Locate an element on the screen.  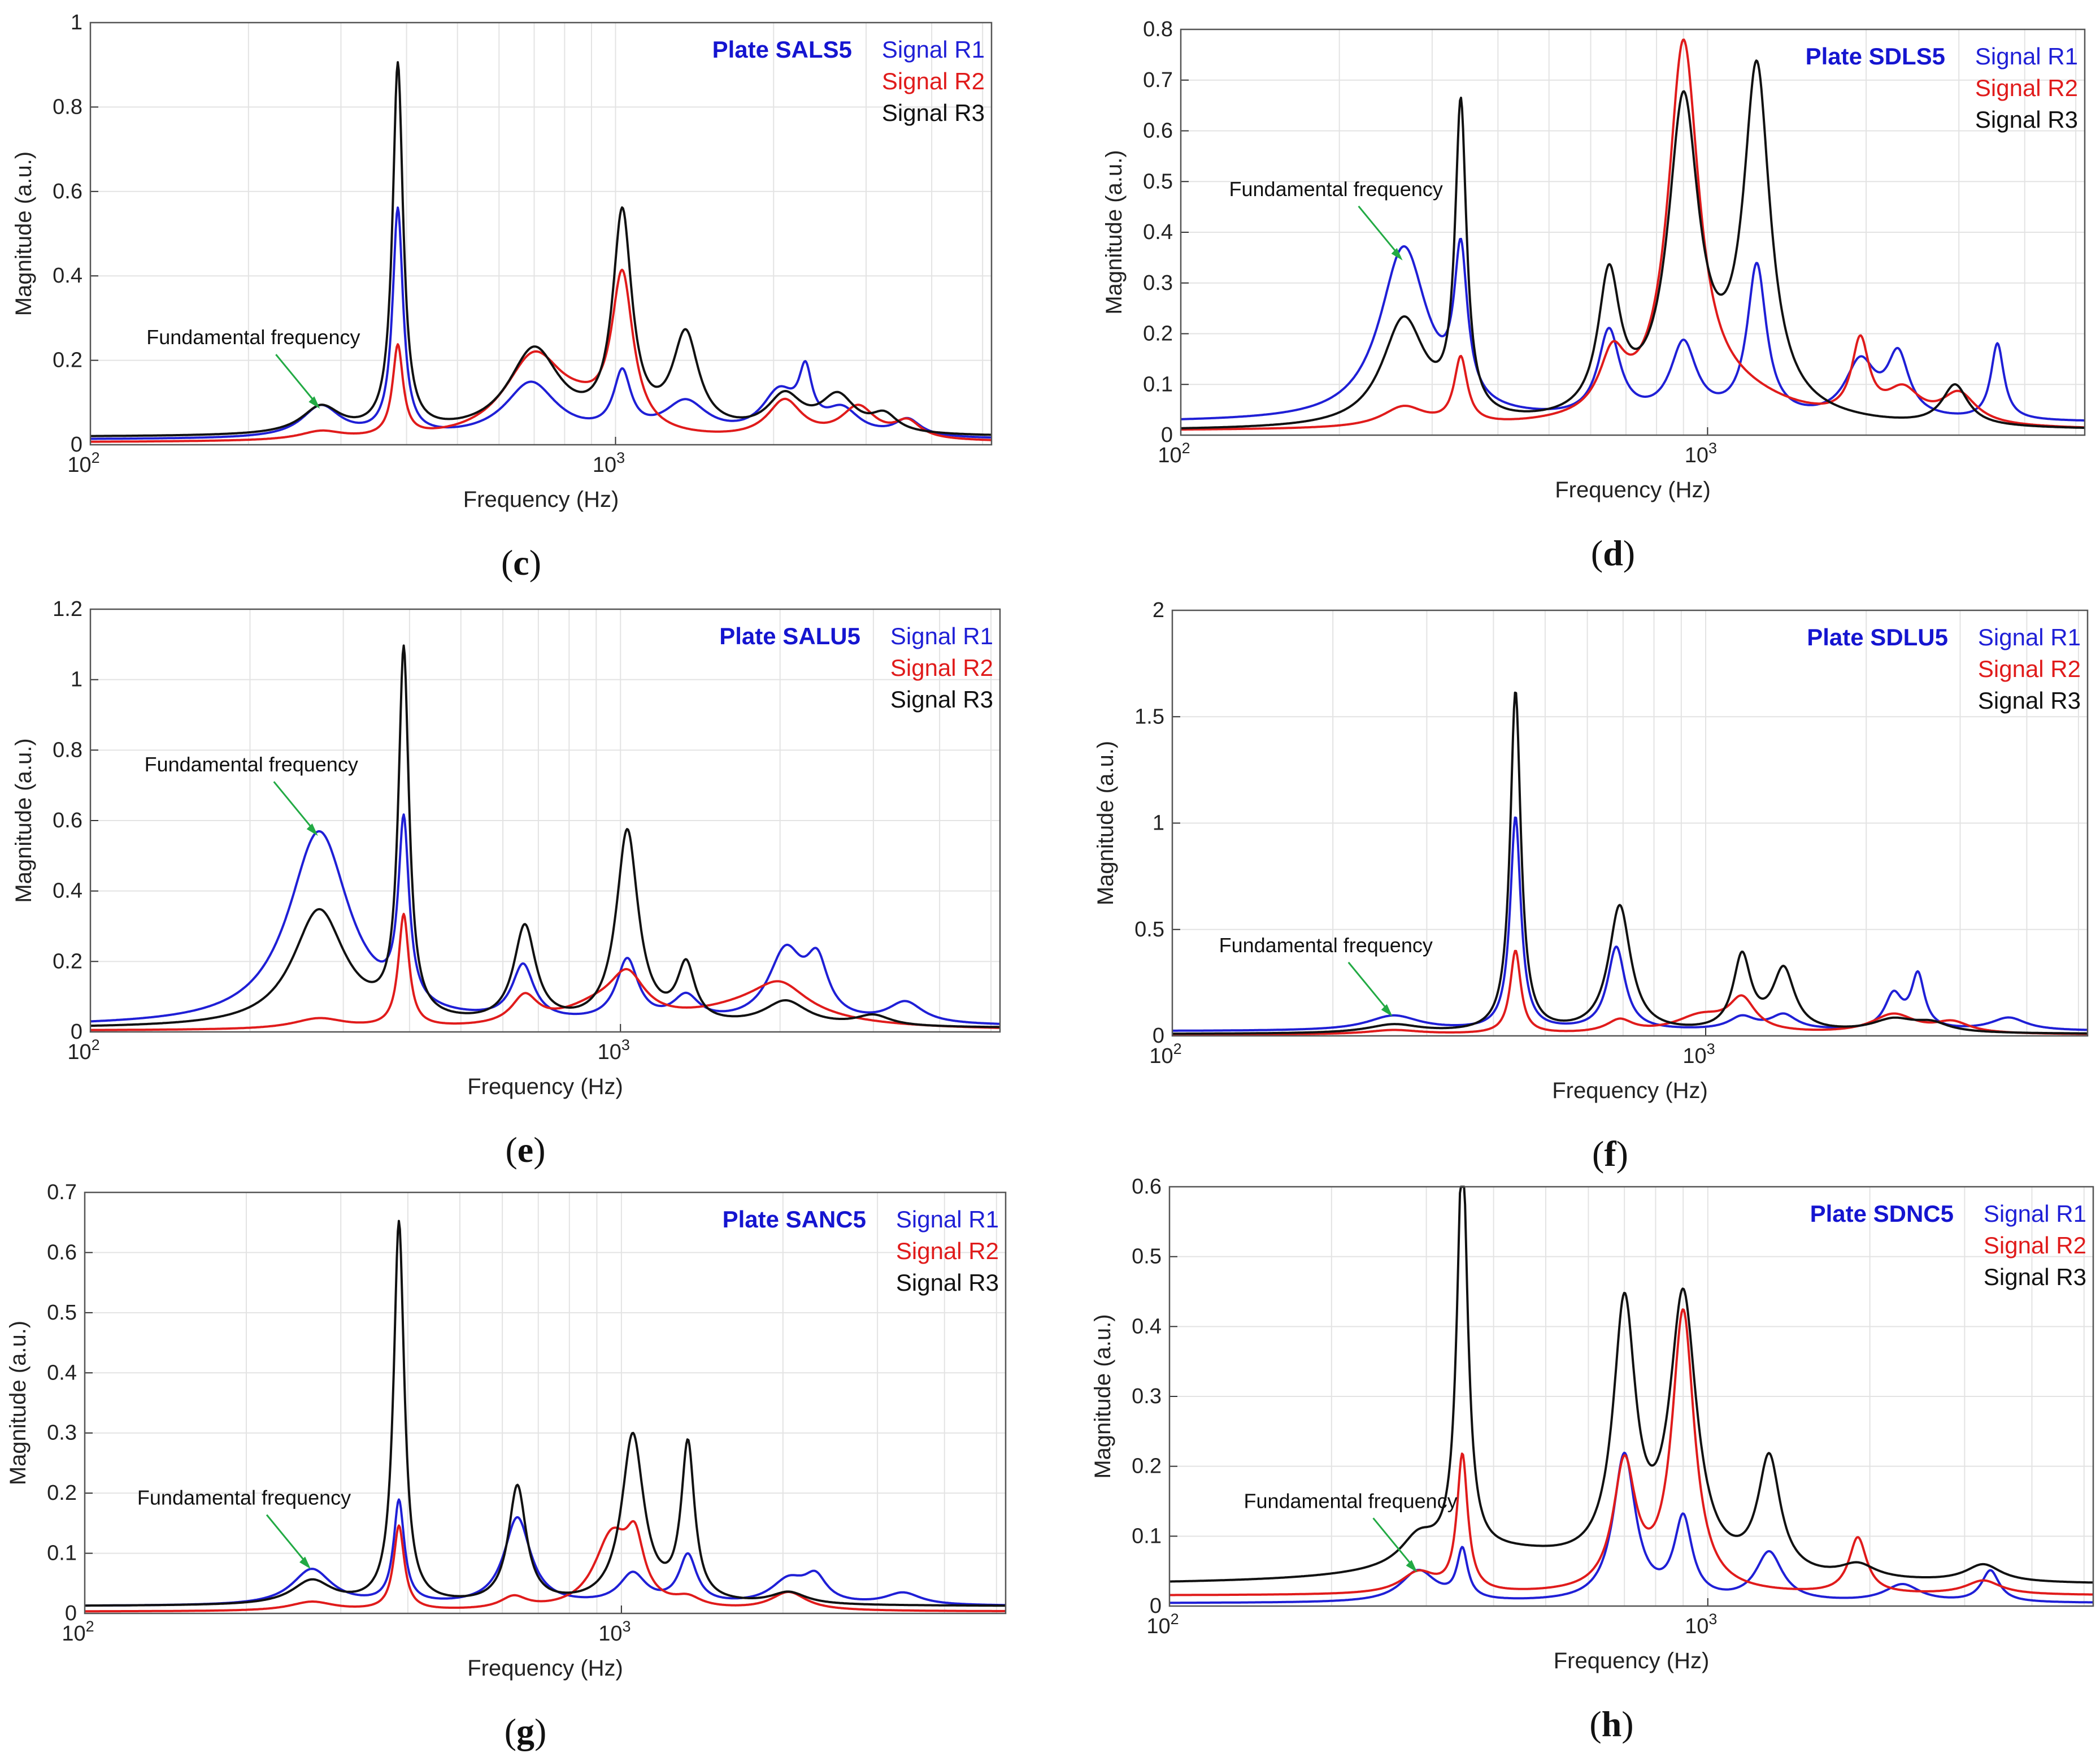
y-tick-label: 0.1 is located at coordinates (1147, 1536).